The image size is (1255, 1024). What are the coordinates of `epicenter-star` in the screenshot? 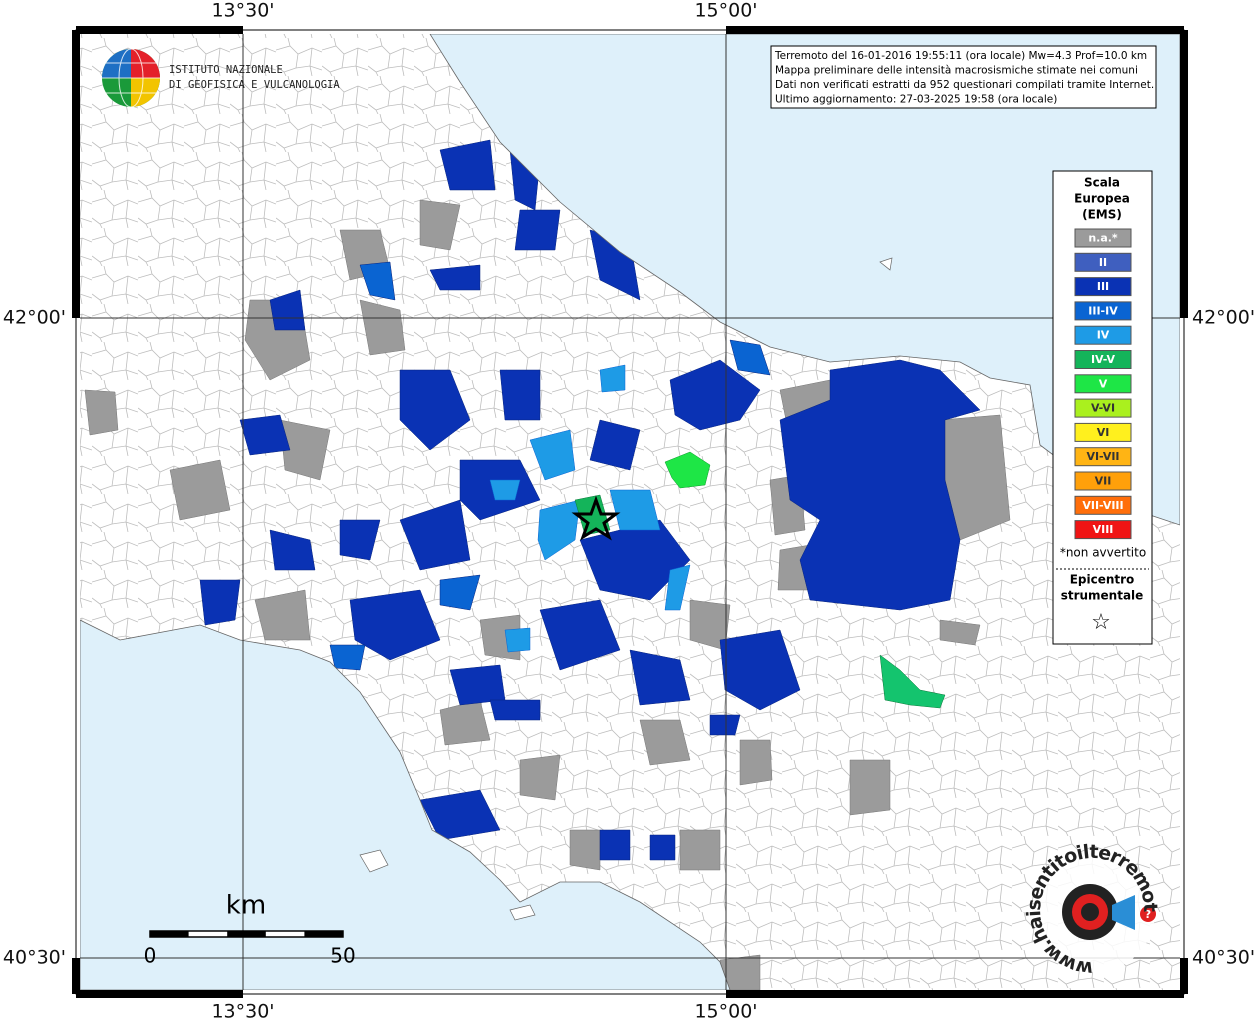 It's located at (596, 518).